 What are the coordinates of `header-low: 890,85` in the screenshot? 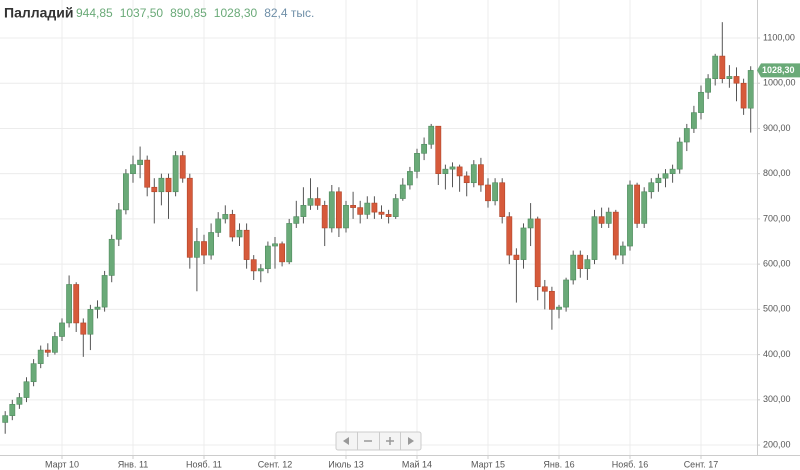 It's located at (188, 13).